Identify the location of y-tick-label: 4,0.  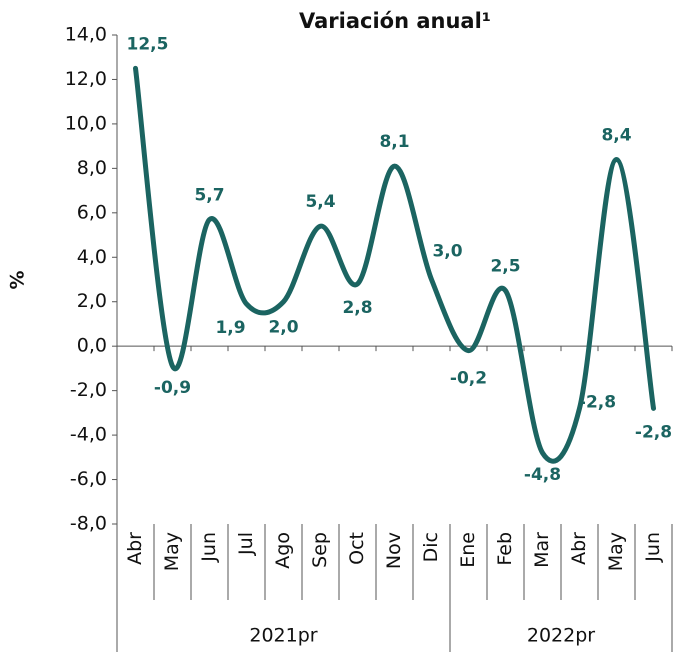
(92, 257).